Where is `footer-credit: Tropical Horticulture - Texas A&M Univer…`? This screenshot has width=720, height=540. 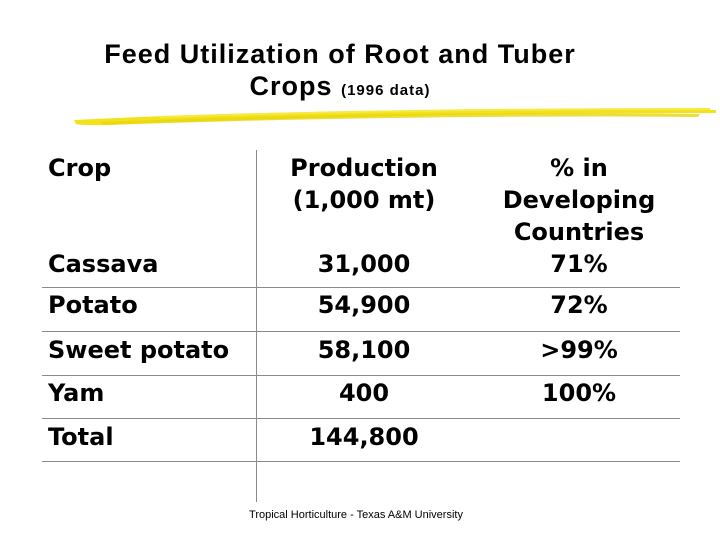
footer-credit: Tropical Horticulture - Texas A&M Univer… is located at coordinates (356, 515).